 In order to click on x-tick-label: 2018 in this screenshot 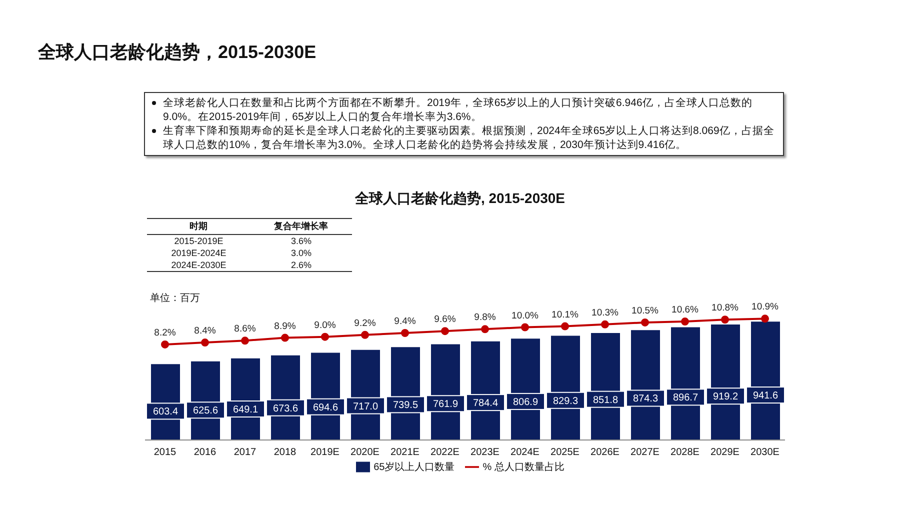, I will do `click(285, 452)`.